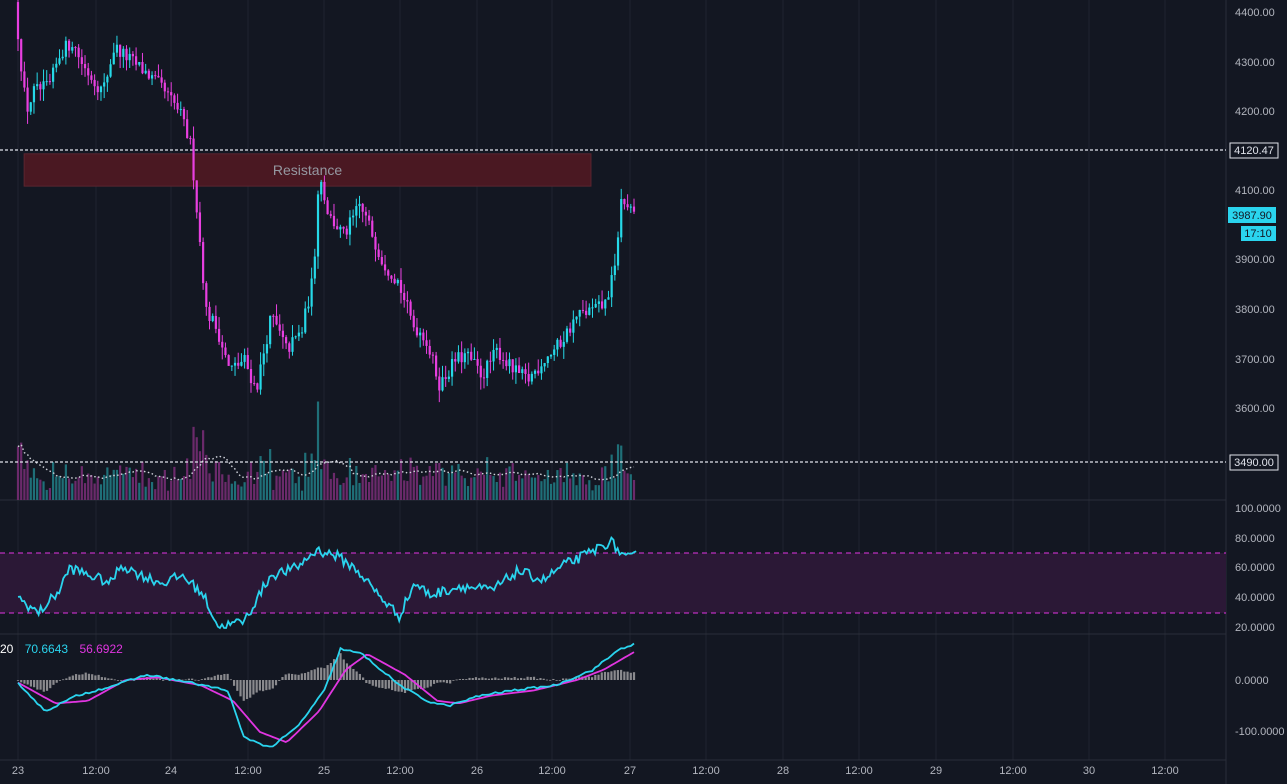 Image resolution: width=1287 pixels, height=784 pixels. Describe the element at coordinates (1252, 224) in the screenshot. I see `last-price-badge: 3987.90 17:10` at that location.